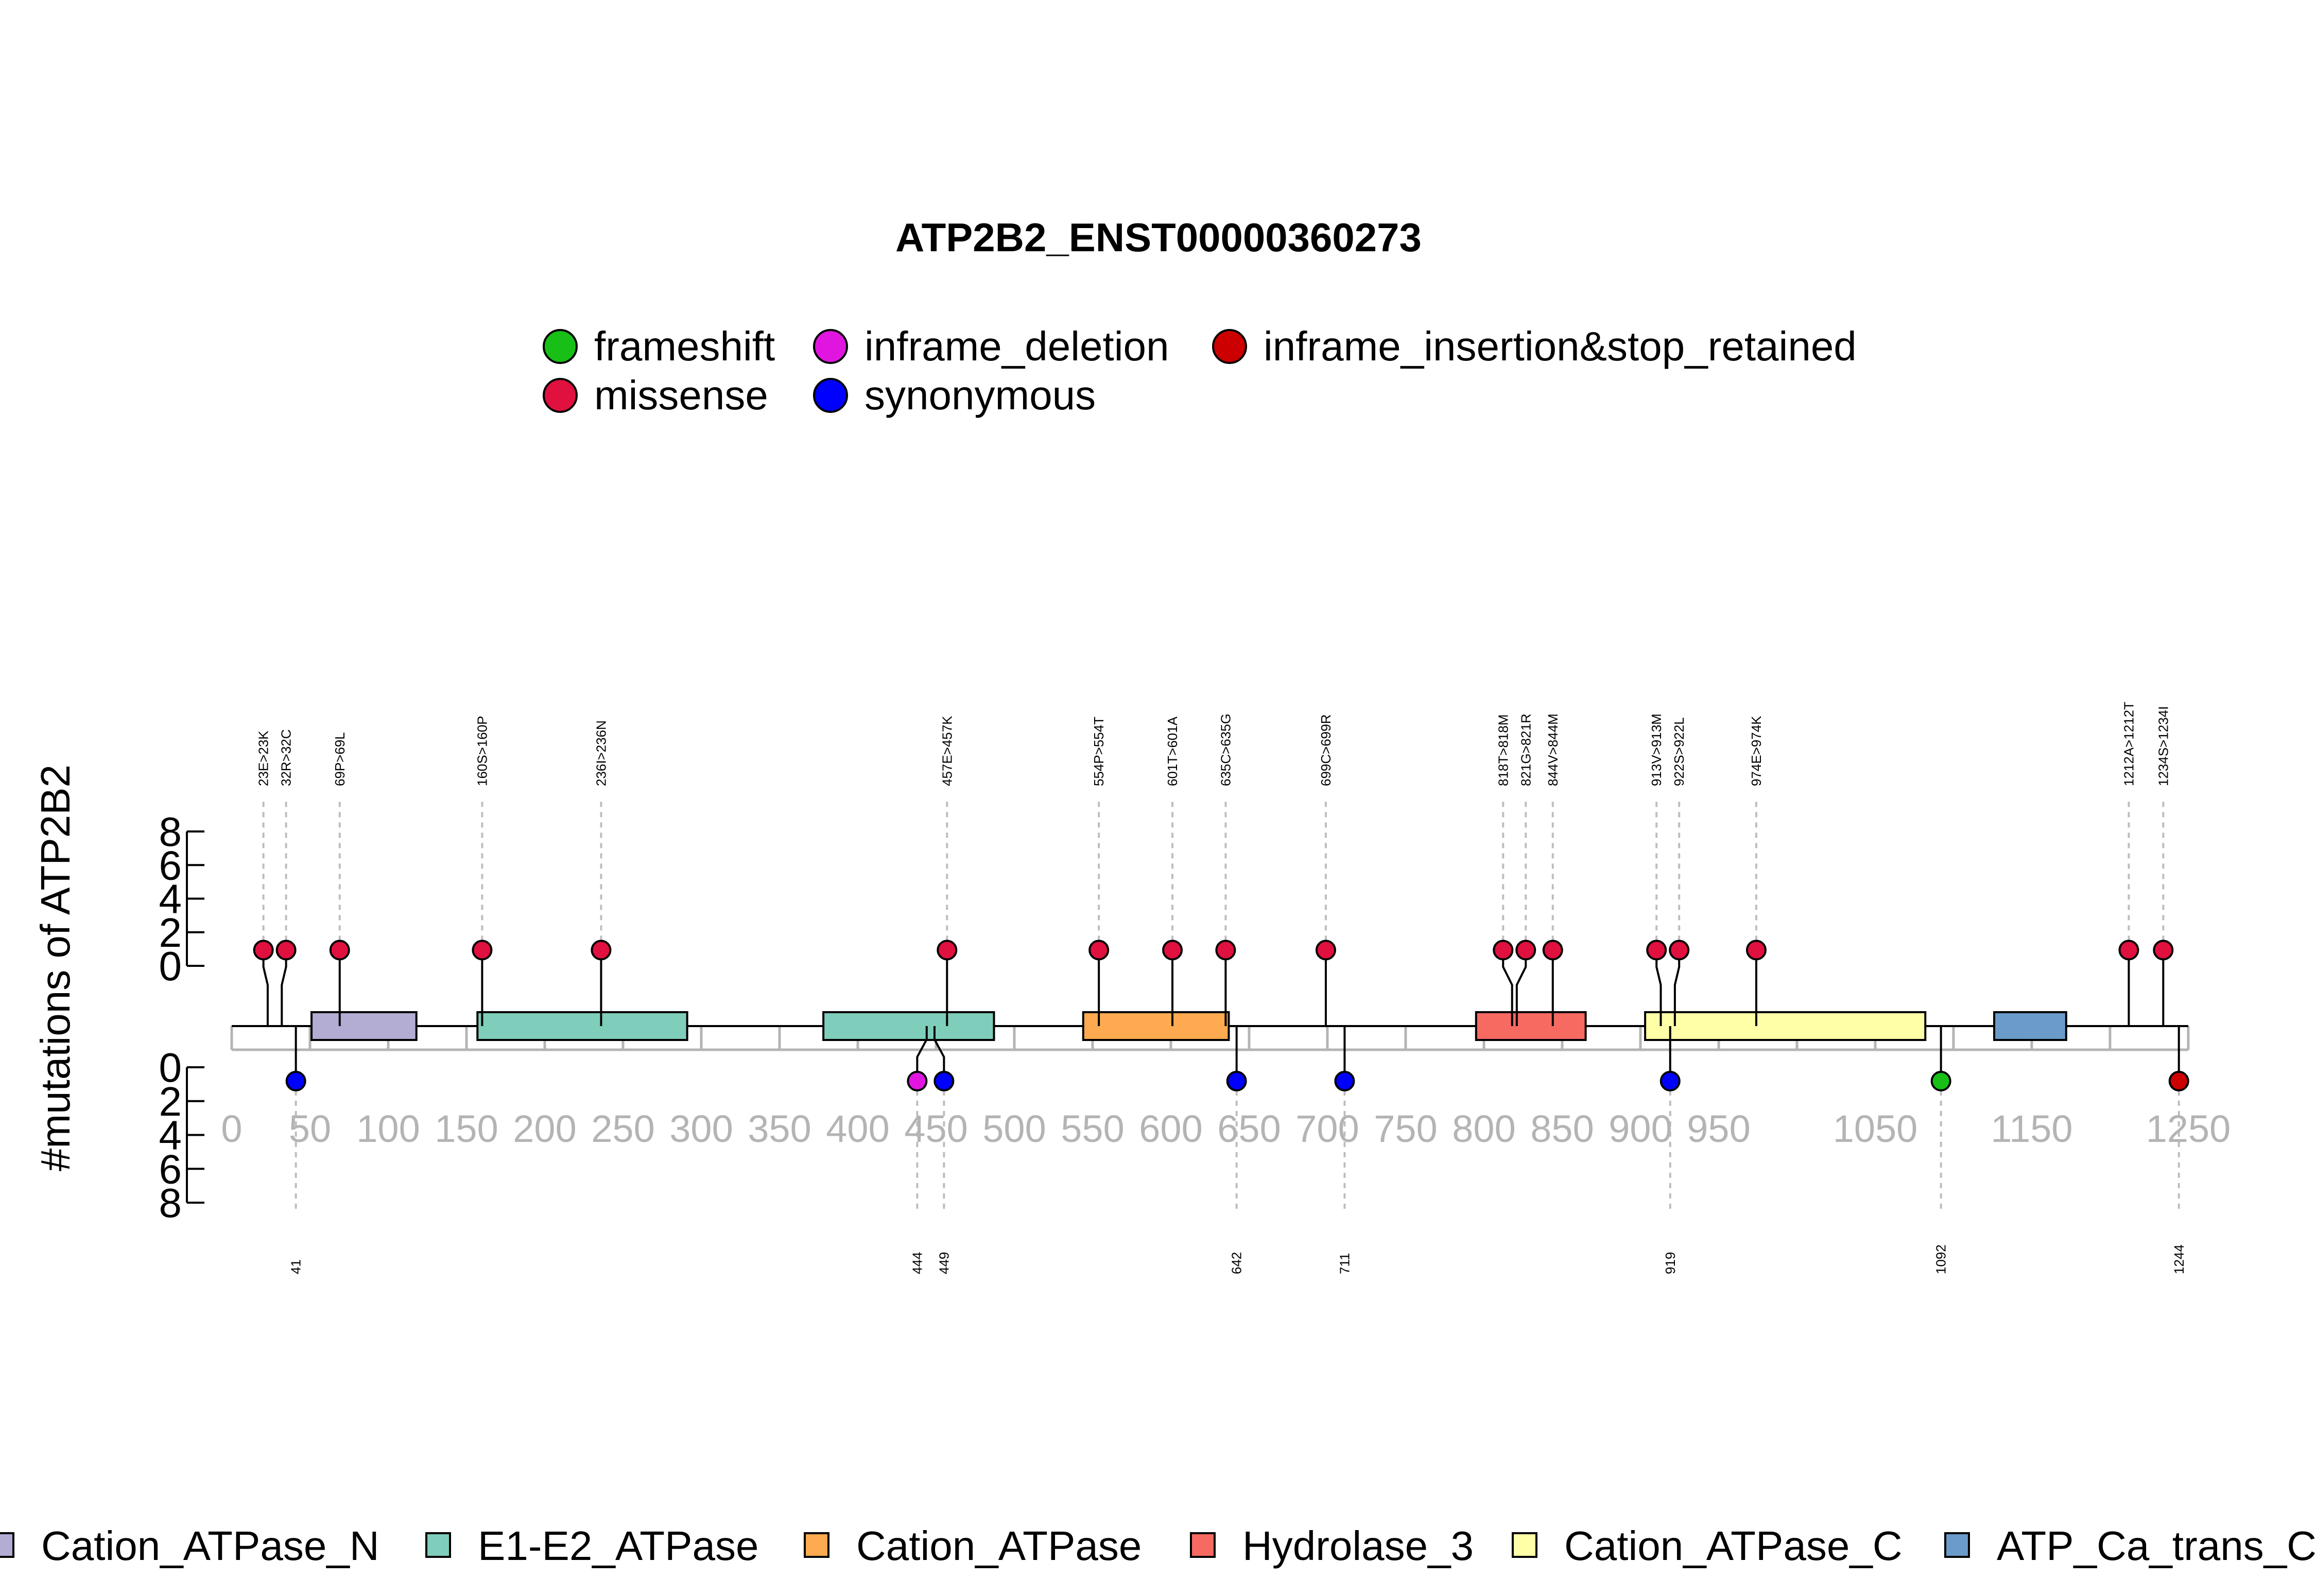  What do you see at coordinates (170, 933) in the screenshot?
I see `y-tick-label-top: 2` at bounding box center [170, 933].